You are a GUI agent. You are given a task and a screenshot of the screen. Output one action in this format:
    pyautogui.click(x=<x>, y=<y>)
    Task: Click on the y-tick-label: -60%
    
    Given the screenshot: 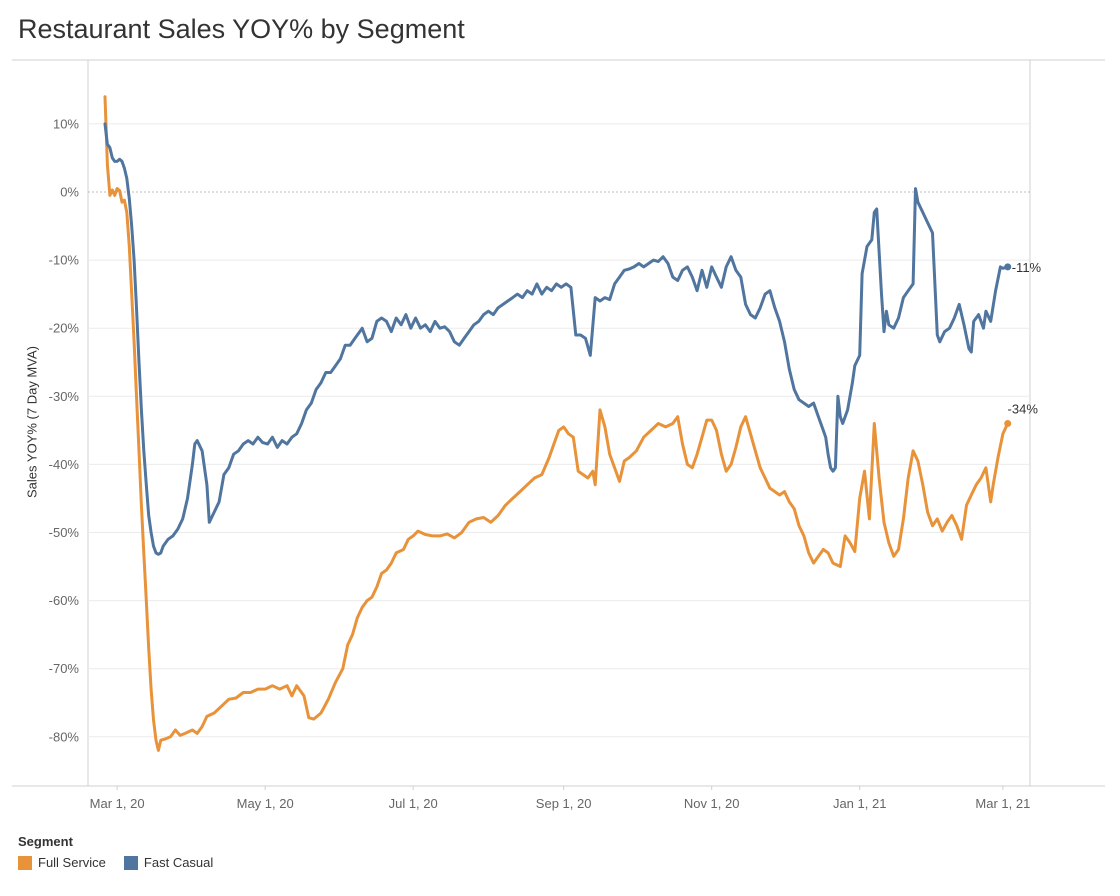 What is the action you would take?
    pyautogui.click(x=64, y=600)
    